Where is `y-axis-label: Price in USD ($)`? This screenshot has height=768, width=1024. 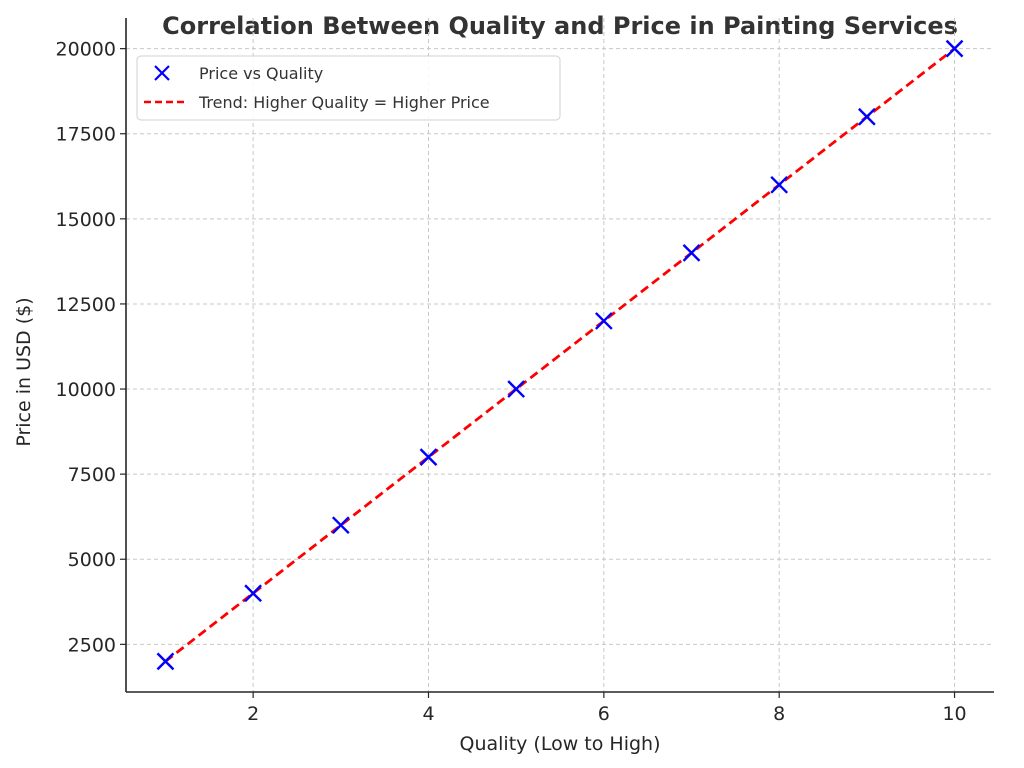
y-axis-label: Price in USD ($) is located at coordinates (24, 371).